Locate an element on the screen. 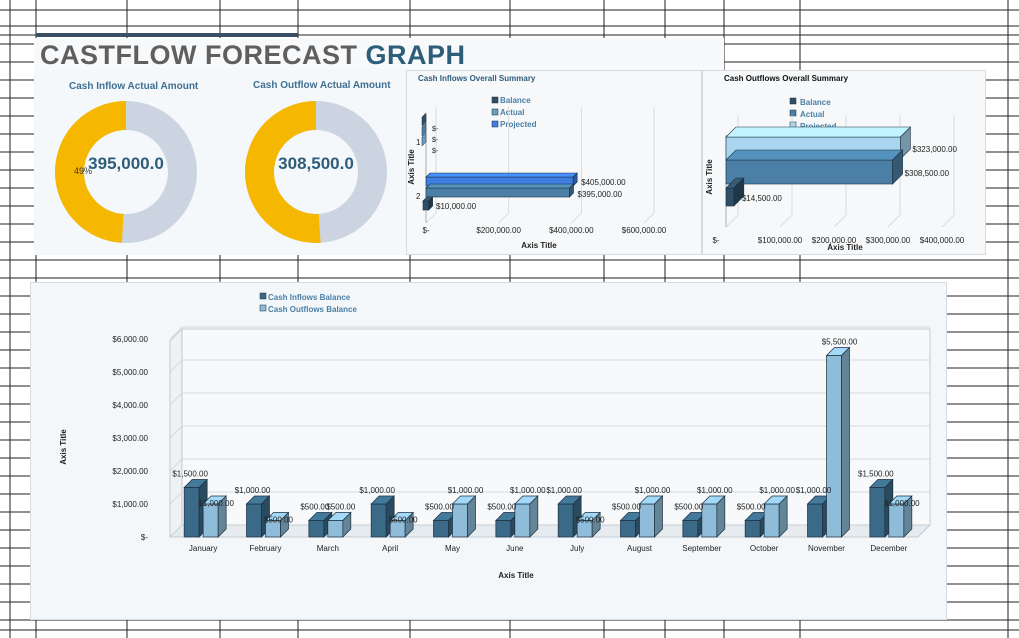 The height and width of the screenshot is (638, 1019). inflows-y-tick: 2 is located at coordinates (418, 196).